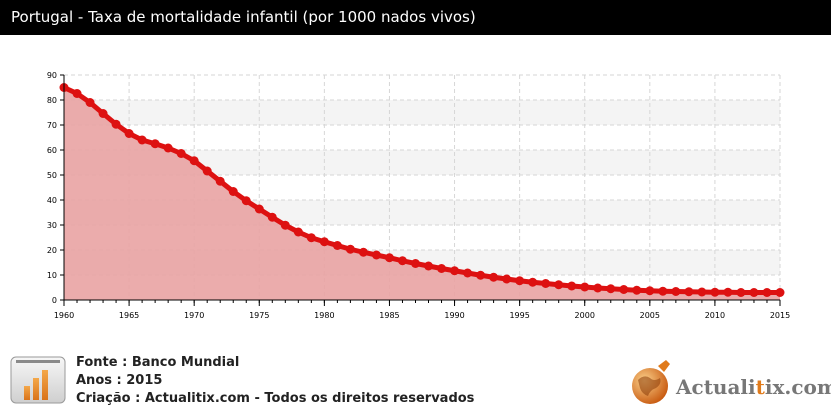 This screenshot has height=412, width=831. Describe the element at coordinates (52, 225) in the screenshot. I see `y-tick-label: 30` at that location.